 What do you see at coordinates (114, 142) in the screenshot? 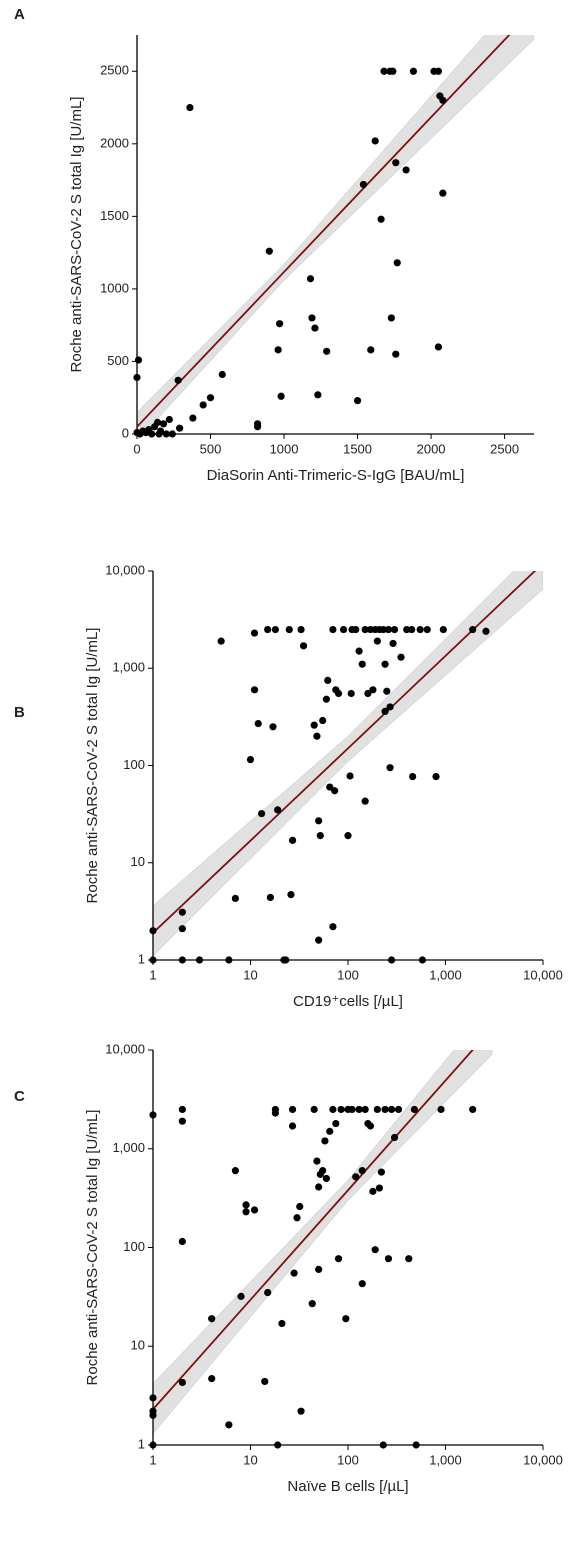
I see `y-tick-label: 2000` at bounding box center [114, 142].